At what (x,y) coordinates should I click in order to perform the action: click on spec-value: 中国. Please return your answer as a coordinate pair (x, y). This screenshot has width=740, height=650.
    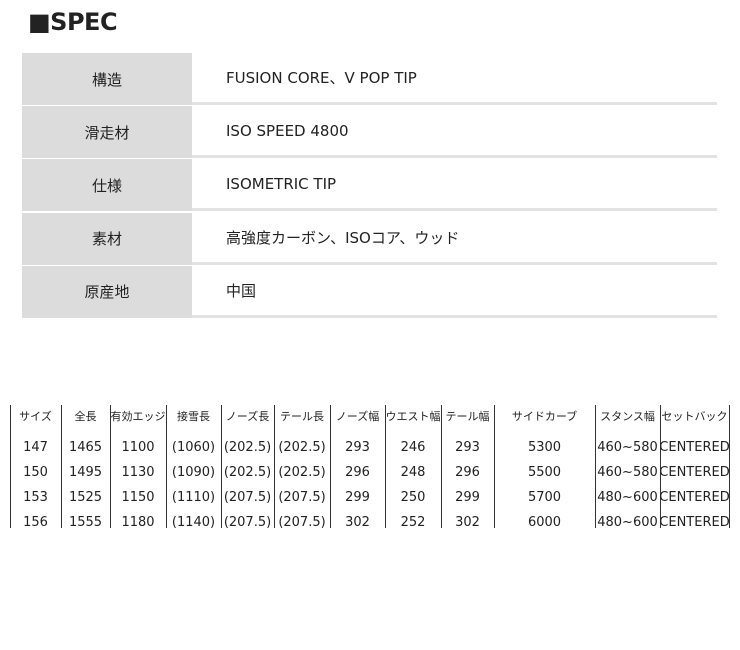
    Looking at the image, I should click on (454, 292).